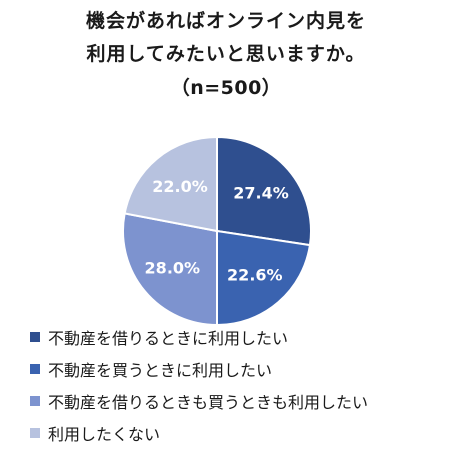 The width and height of the screenshot is (452, 462). I want to click on legend-item-3: 不動産を借りるときも買うときも利用したい, so click(199, 401).